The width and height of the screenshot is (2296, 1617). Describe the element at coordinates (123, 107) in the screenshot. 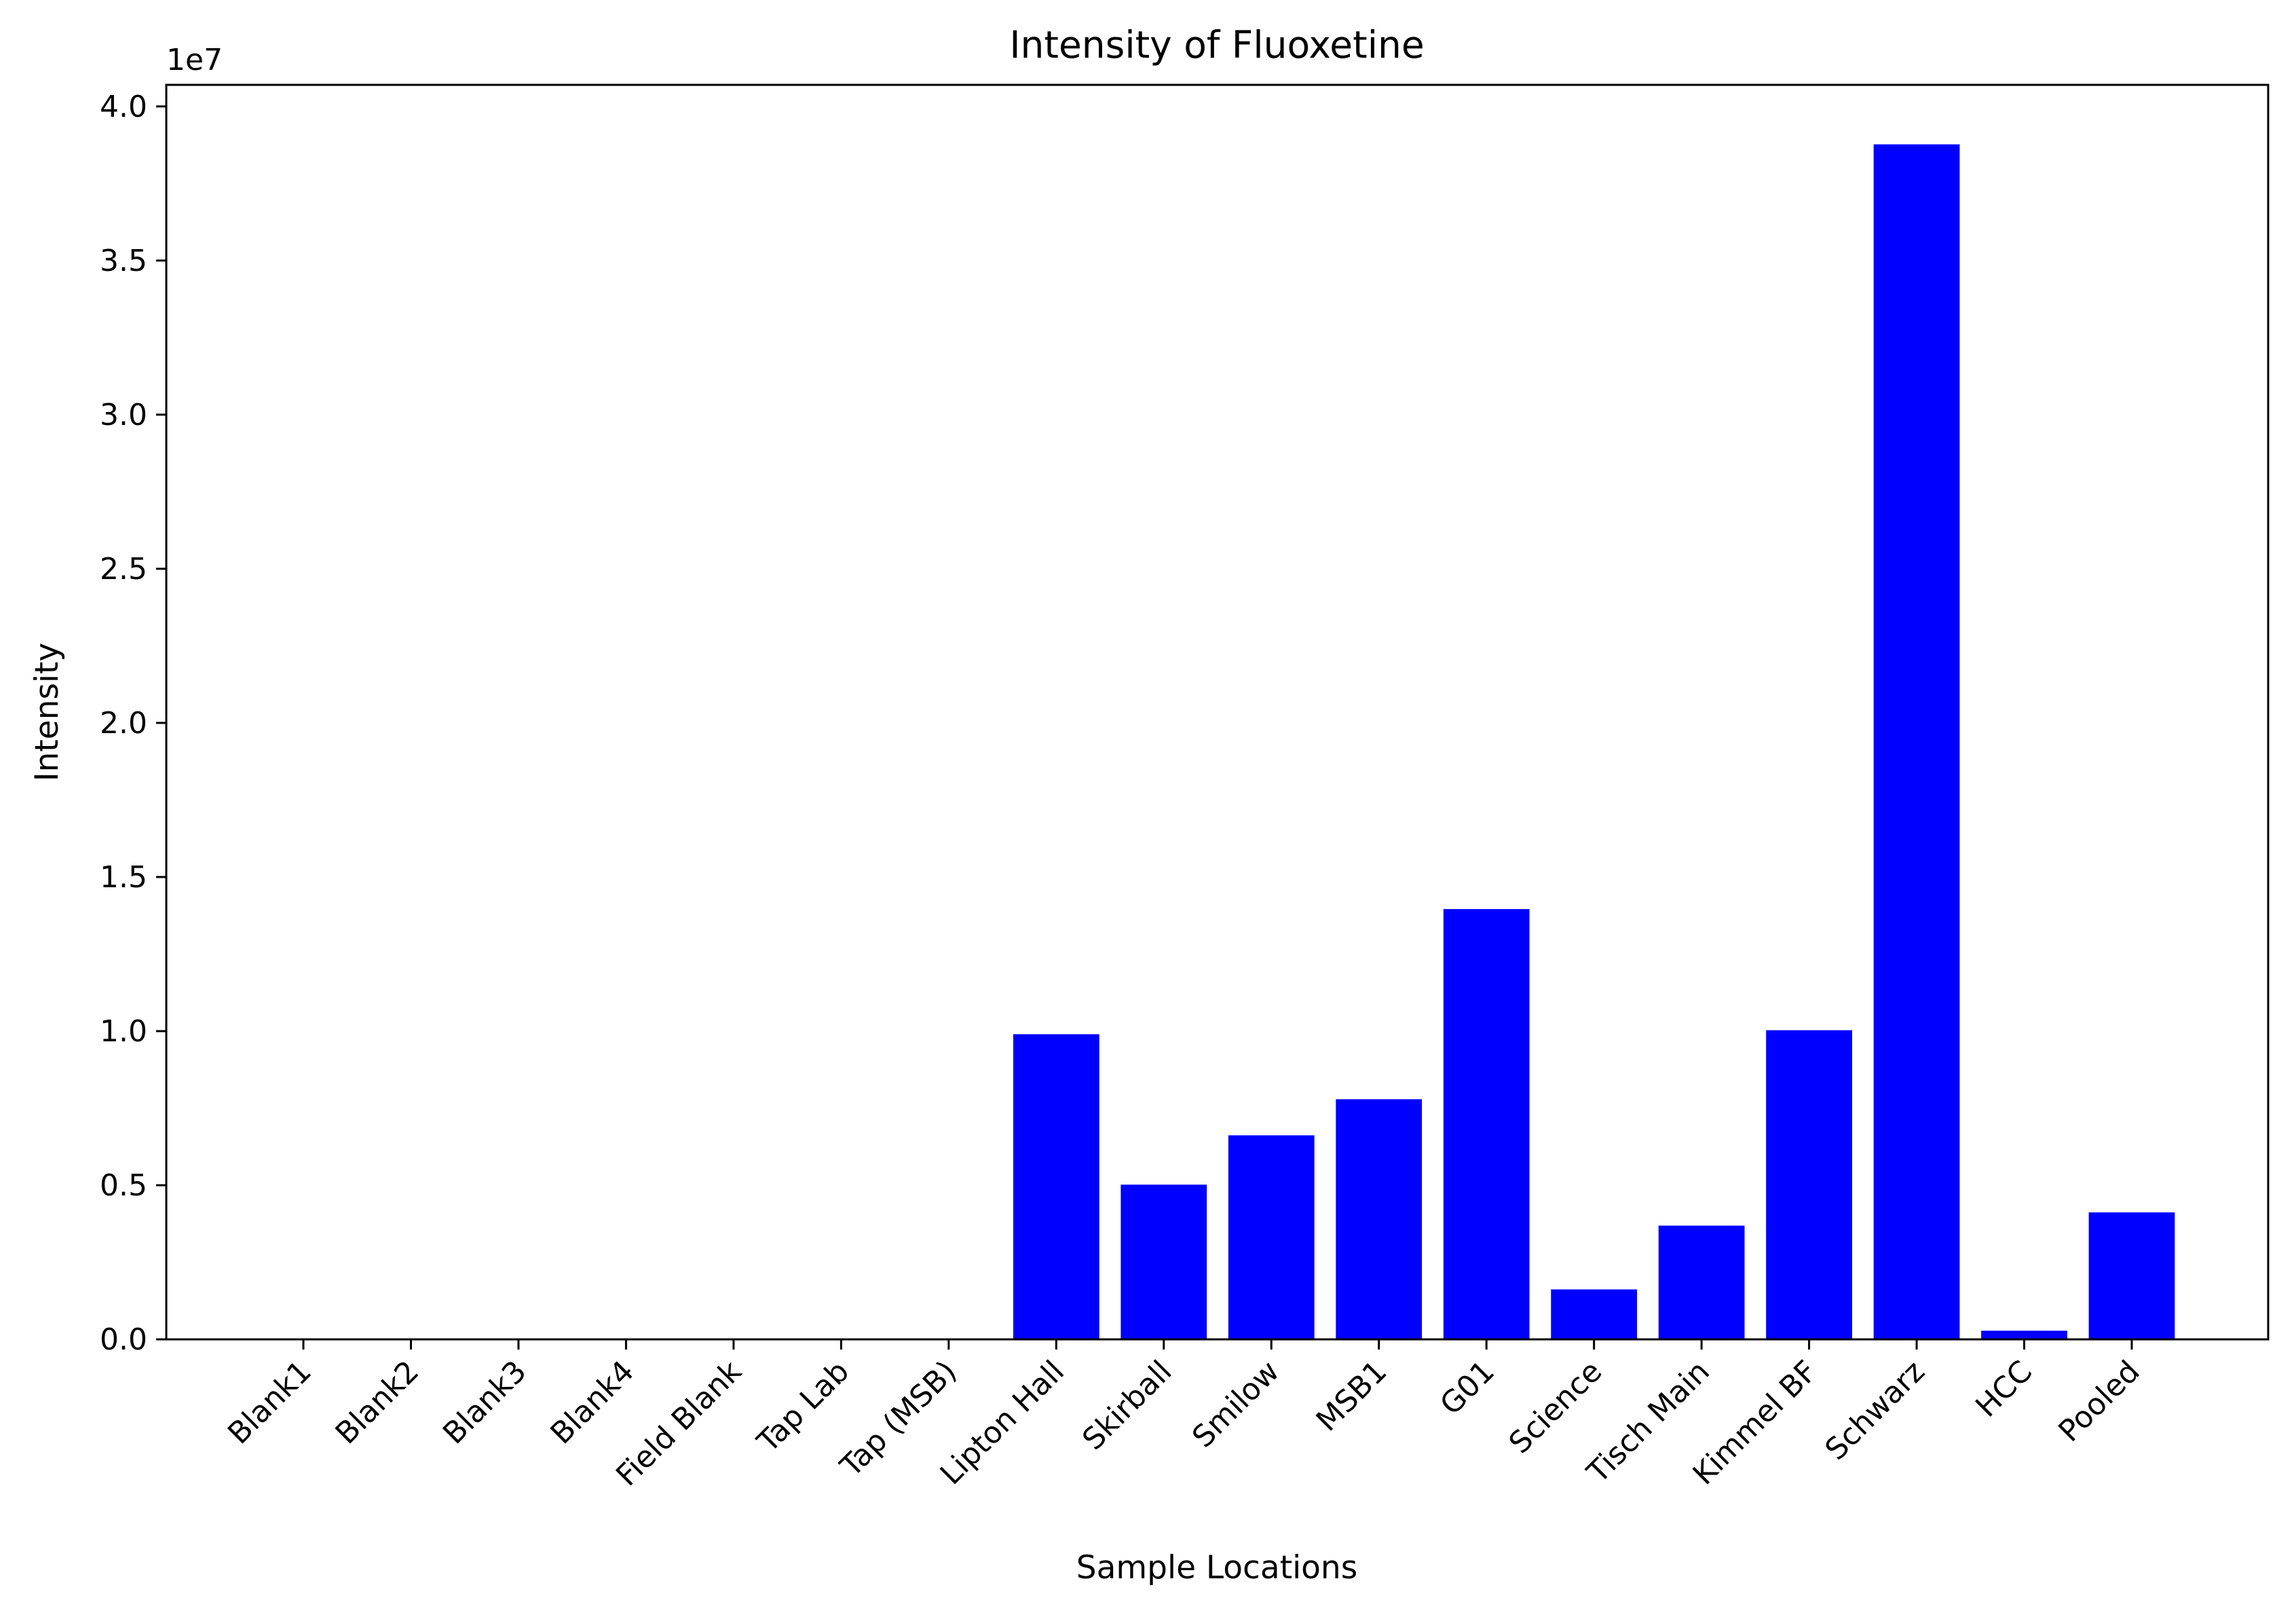

I see `y-tick-label: 4.0` at that location.